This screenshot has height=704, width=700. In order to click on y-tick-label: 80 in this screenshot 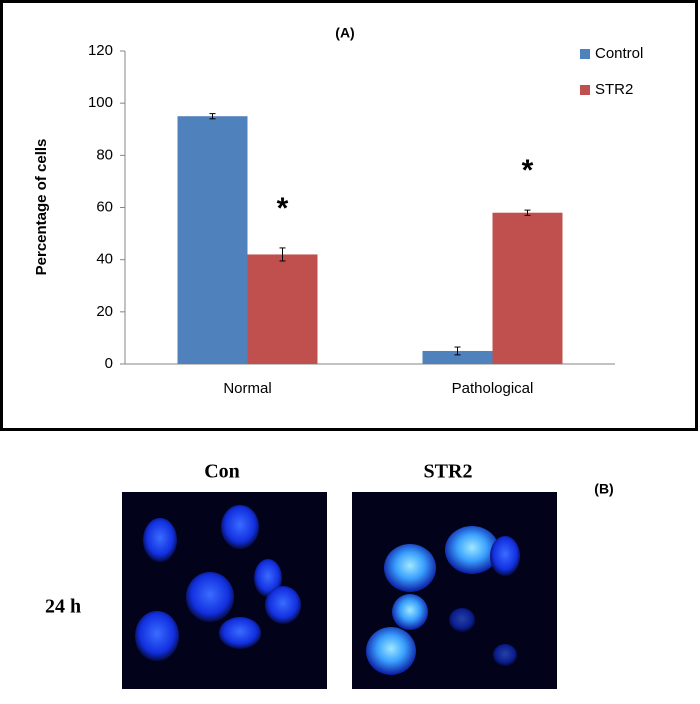, I will do `click(104, 154)`.